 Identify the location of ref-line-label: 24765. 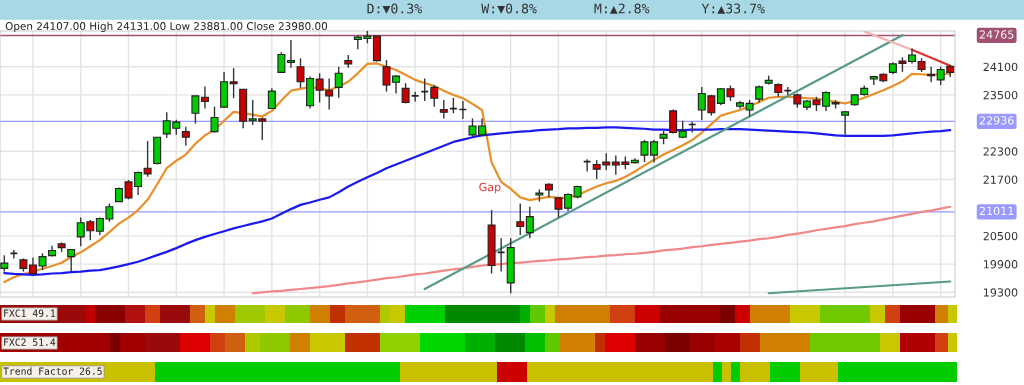
(996, 34).